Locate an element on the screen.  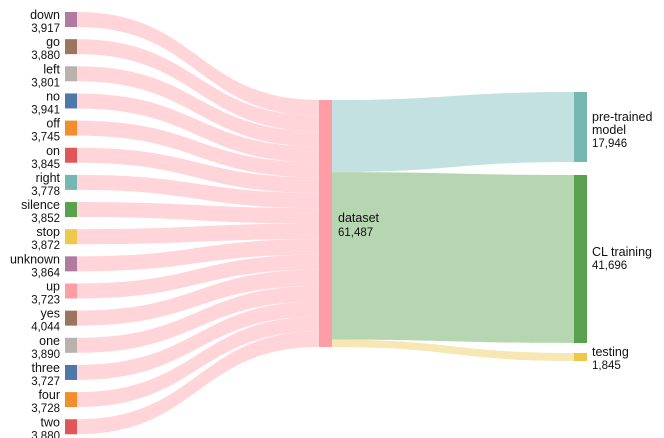
node-silence is located at coordinates (71, 210).